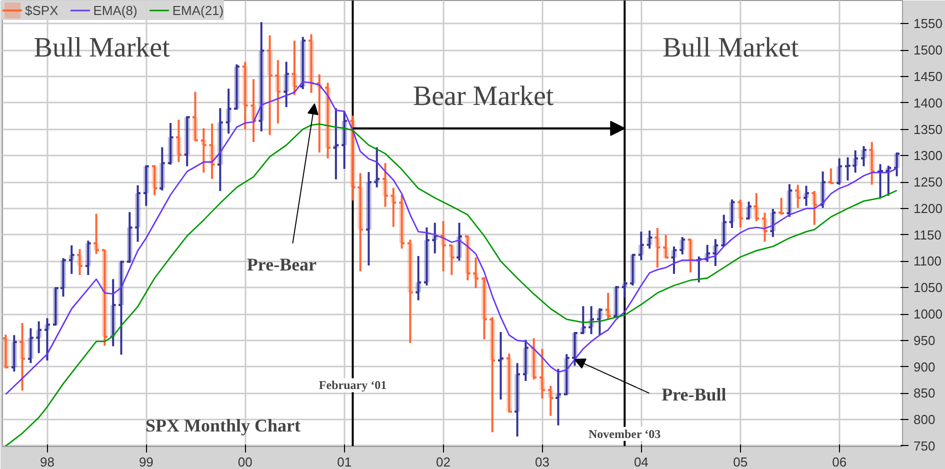  Describe the element at coordinates (928, 208) in the screenshot. I see `y-tick-label: 1200` at that location.